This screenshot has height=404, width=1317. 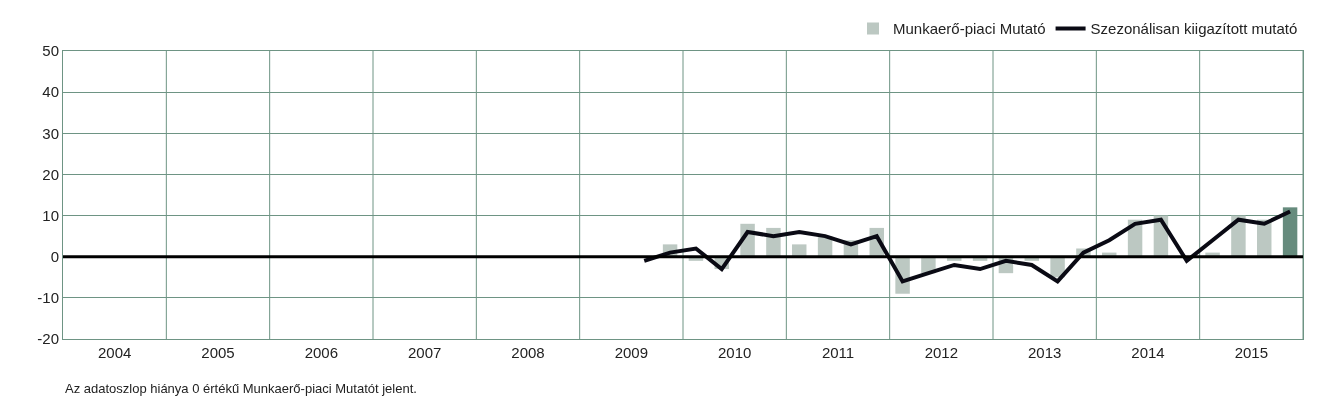 What do you see at coordinates (734, 352) in the screenshot?
I see `x-tick-label: 2010` at bounding box center [734, 352].